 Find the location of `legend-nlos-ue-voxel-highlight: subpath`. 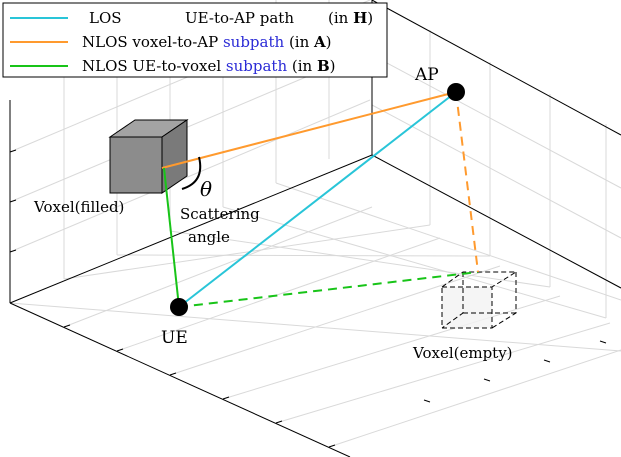

legend-nlos-ue-voxel-highlight: subpath is located at coordinates (257, 66).